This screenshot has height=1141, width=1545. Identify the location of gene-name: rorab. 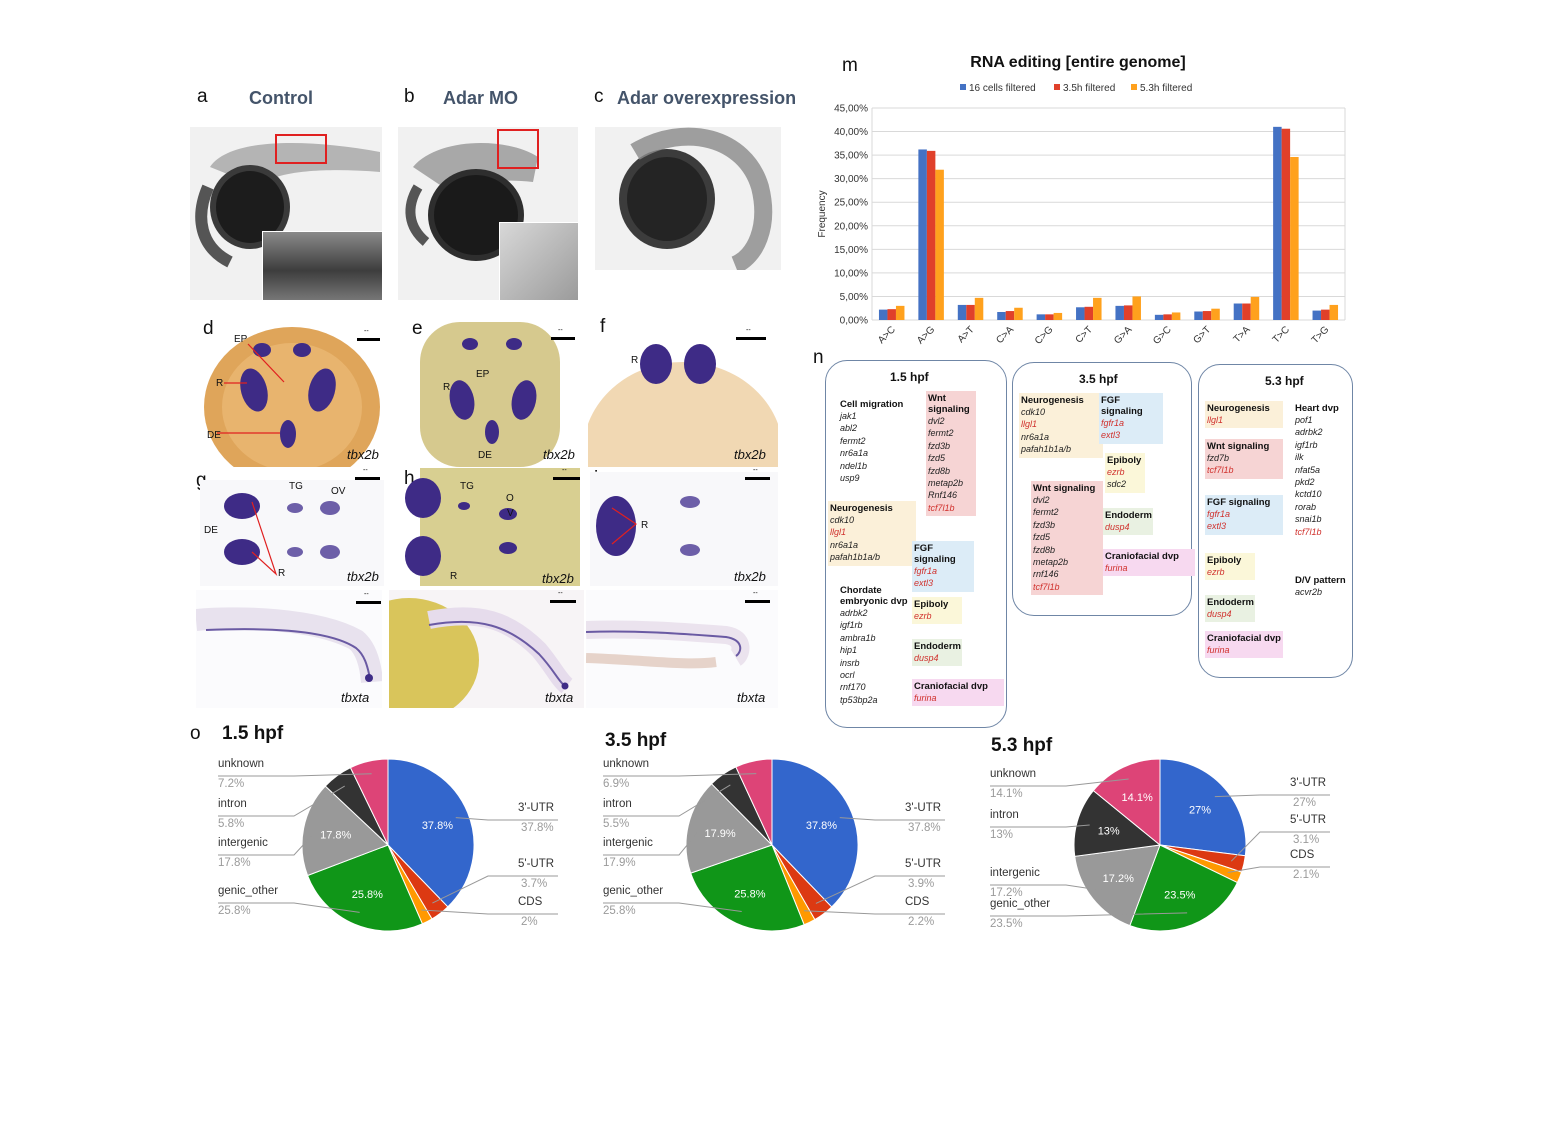
(1306, 506).